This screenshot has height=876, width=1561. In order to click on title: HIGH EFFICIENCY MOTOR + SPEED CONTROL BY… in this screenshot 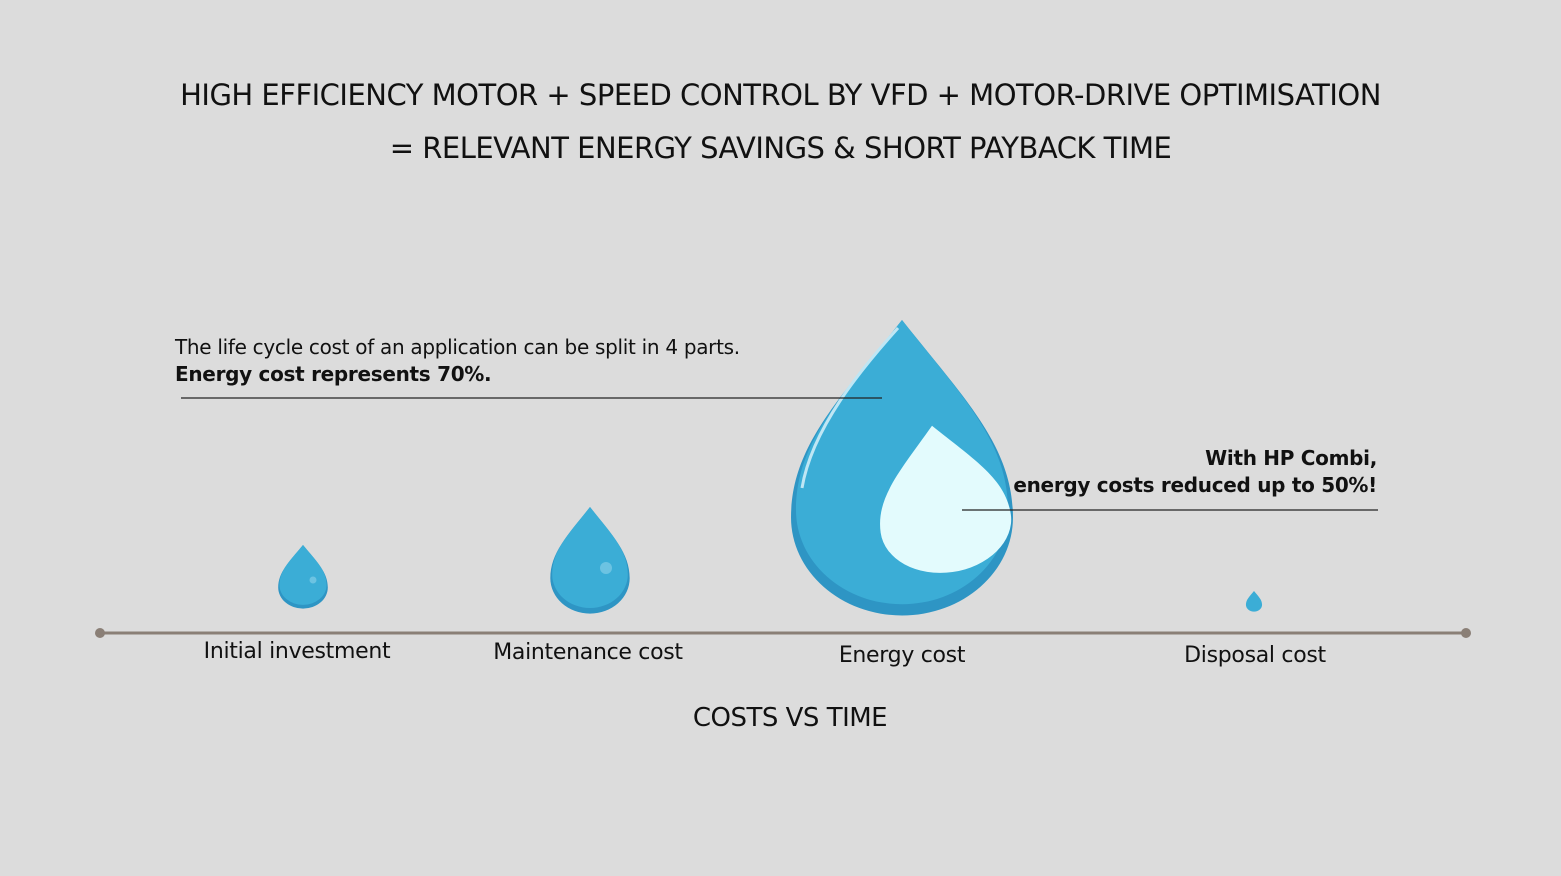, I will do `click(780, 95)`.